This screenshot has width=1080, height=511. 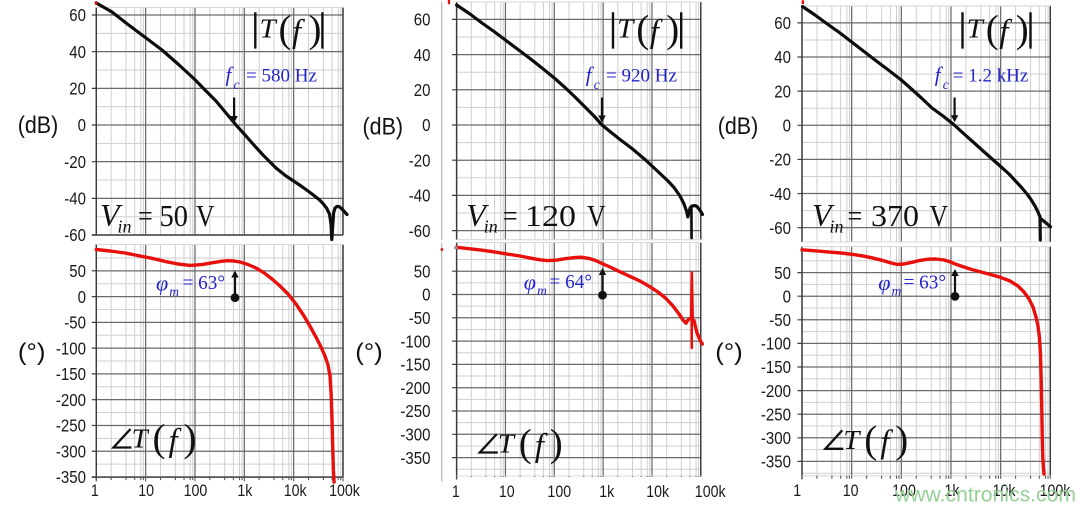 I want to click on svg-text: 20, so click(x=782, y=91).